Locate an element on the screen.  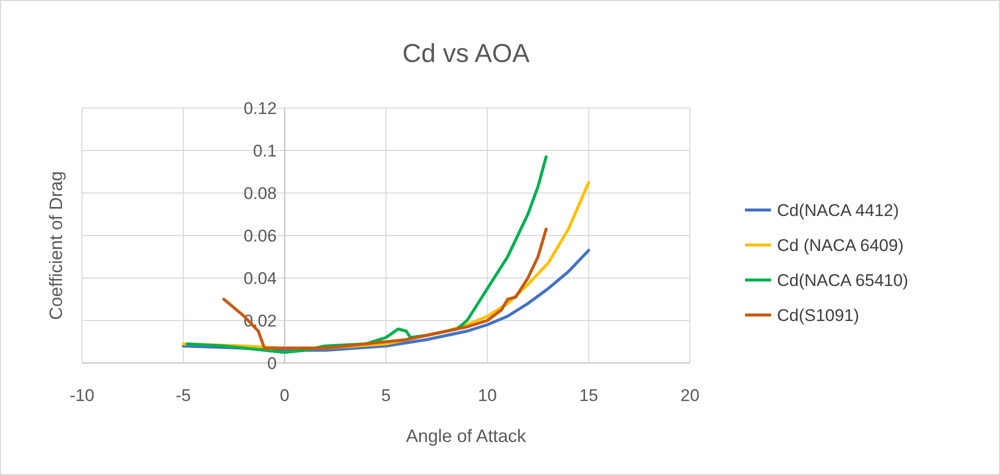
x-tick-label: 5 is located at coordinates (386, 395).